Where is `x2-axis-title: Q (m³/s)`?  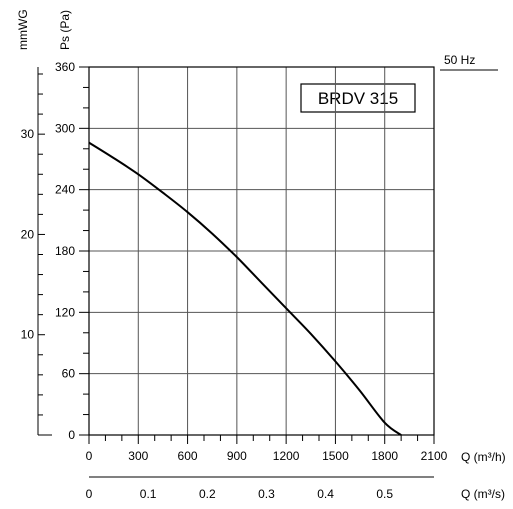
x2-axis-title: Q (m³/s) is located at coordinates (483, 494).